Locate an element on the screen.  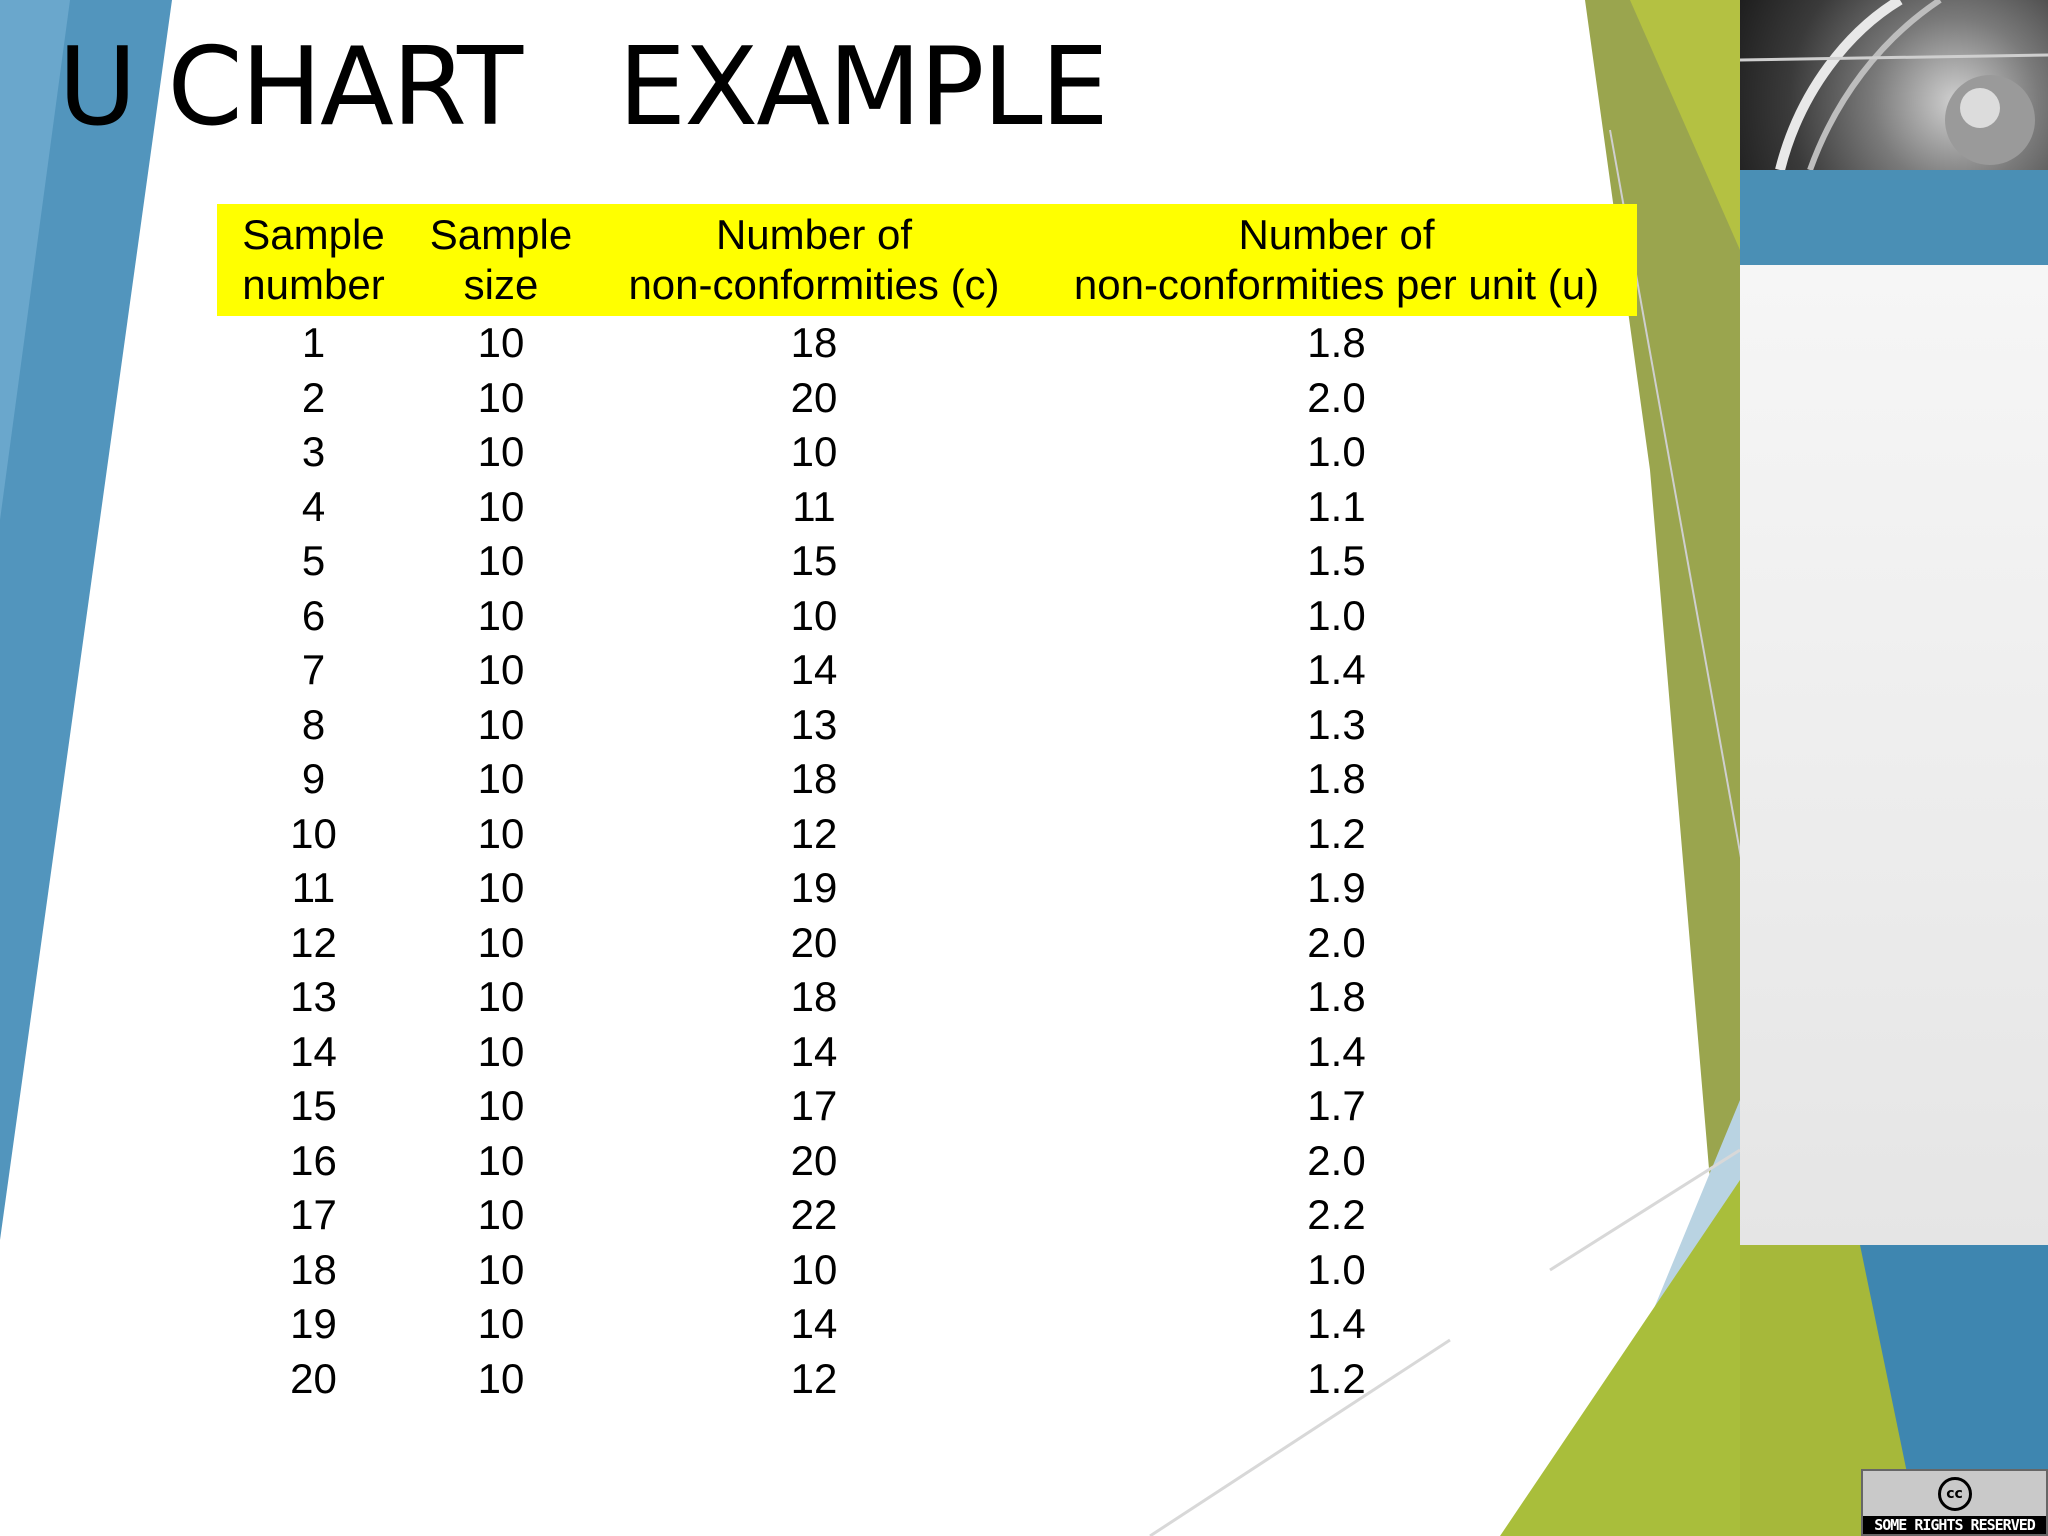
table-row: 9 10 18 1.8 is located at coordinates (927, 779).